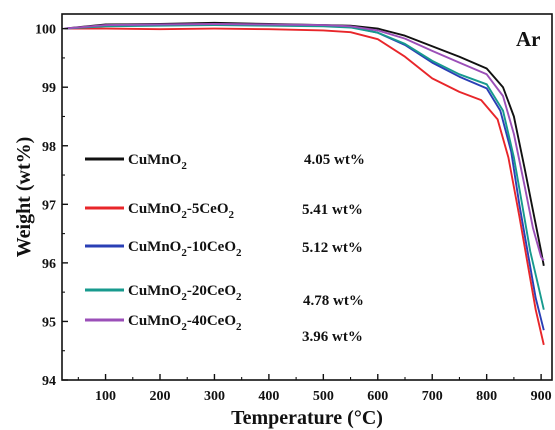 Image resolution: width=555 pixels, height=430 pixels. What do you see at coordinates (49, 88) in the screenshot?
I see `y-tick-label: 99` at bounding box center [49, 88].